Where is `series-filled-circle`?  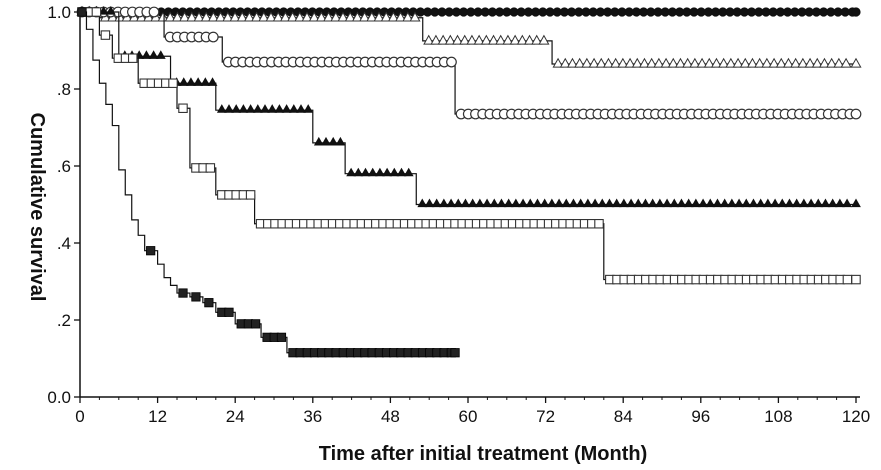 series-filled-circle is located at coordinates (469, 12).